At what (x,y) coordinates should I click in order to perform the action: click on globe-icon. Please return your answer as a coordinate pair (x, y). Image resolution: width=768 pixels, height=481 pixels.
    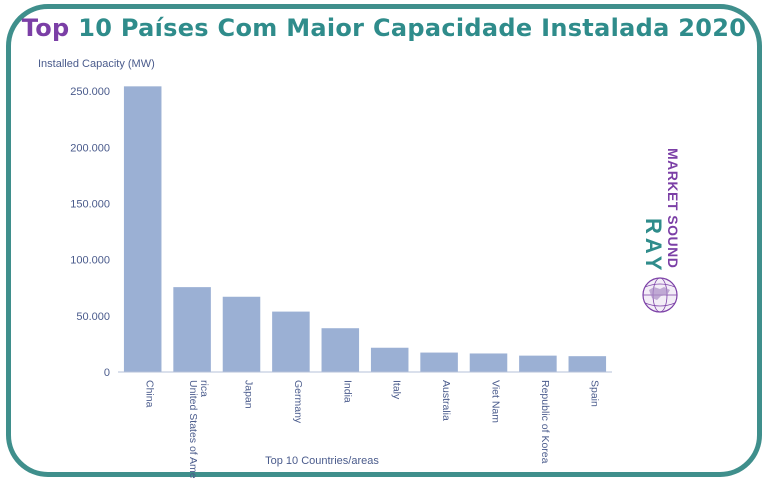
    Looking at the image, I should click on (660, 295).